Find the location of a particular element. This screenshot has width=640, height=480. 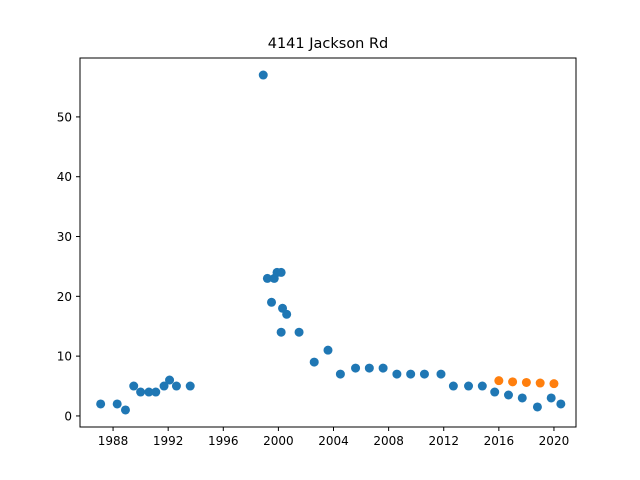

y-tick-label: 0 is located at coordinates (68, 416).